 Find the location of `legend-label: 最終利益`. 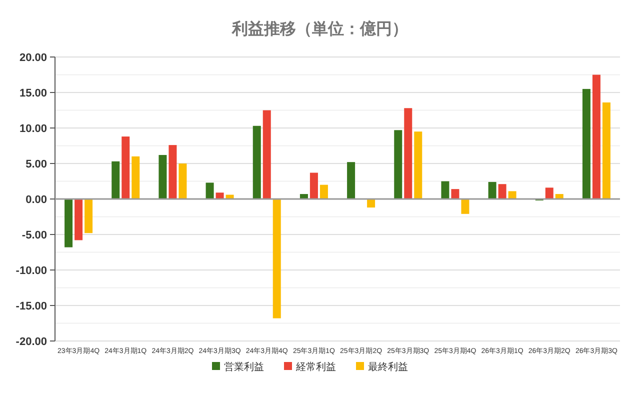

legend-label: 最終利益 is located at coordinates (388, 367).